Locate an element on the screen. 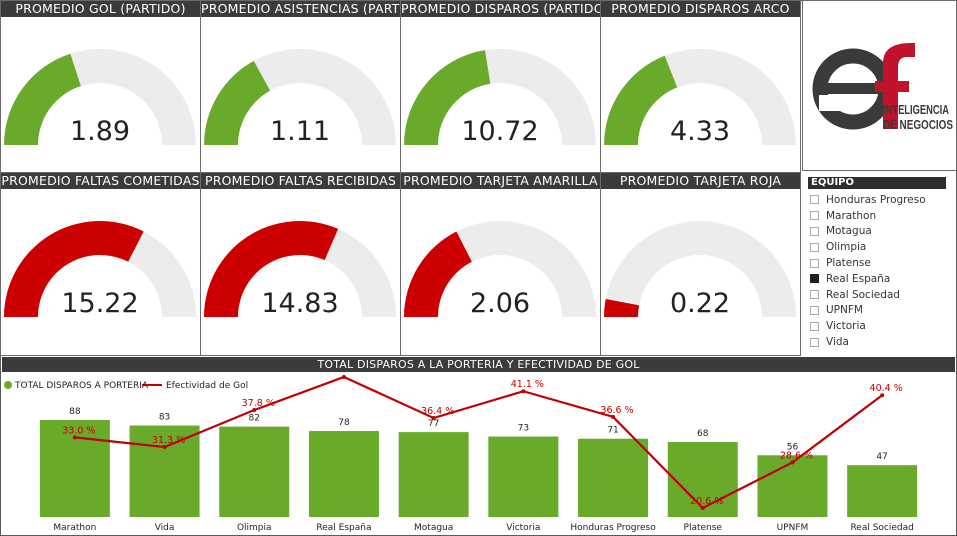 The width and height of the screenshot is (957, 536). gauge-card-faltas-recibidas: PROMEDIO FALTAS RECIBIDAS 14.83 is located at coordinates (300, 264).